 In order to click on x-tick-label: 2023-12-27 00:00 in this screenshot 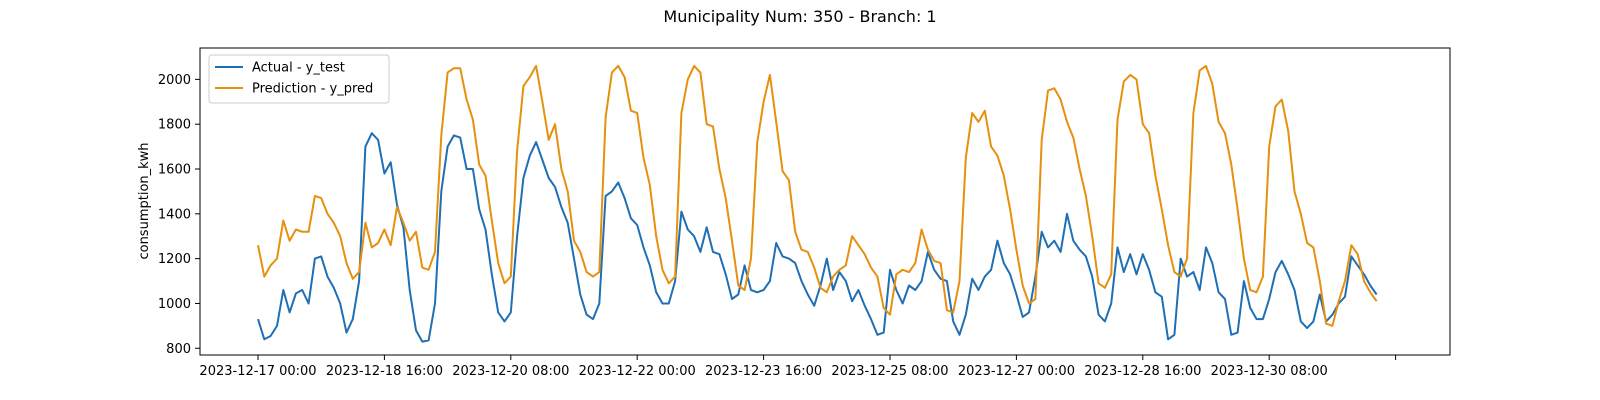, I will do `click(1016, 371)`.